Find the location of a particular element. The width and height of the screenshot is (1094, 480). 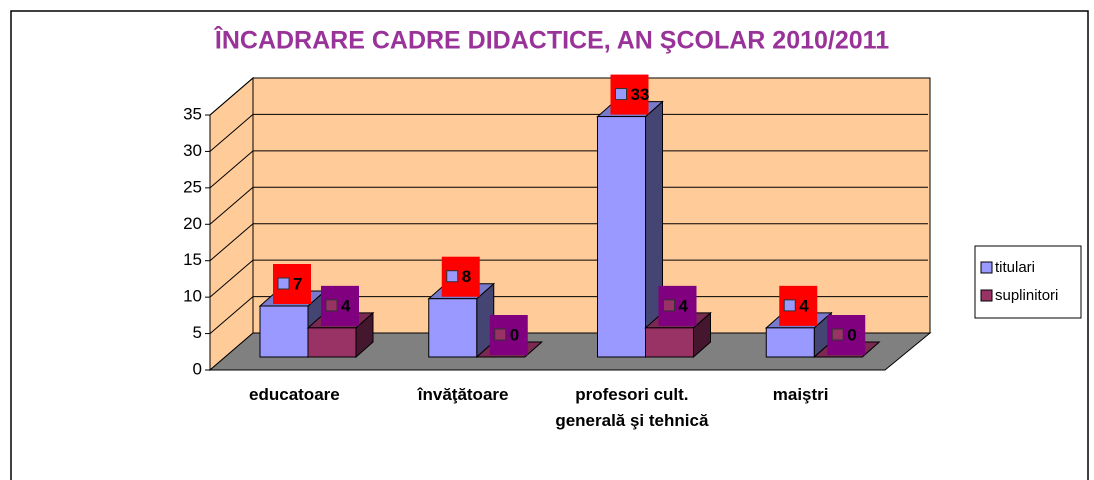

y-tick-label: 10 is located at coordinates (192, 296).